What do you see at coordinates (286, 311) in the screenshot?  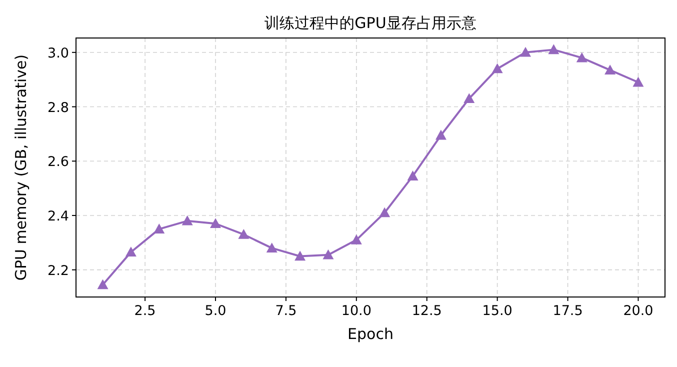 I see `x-tick-label: 7.5` at bounding box center [286, 311].